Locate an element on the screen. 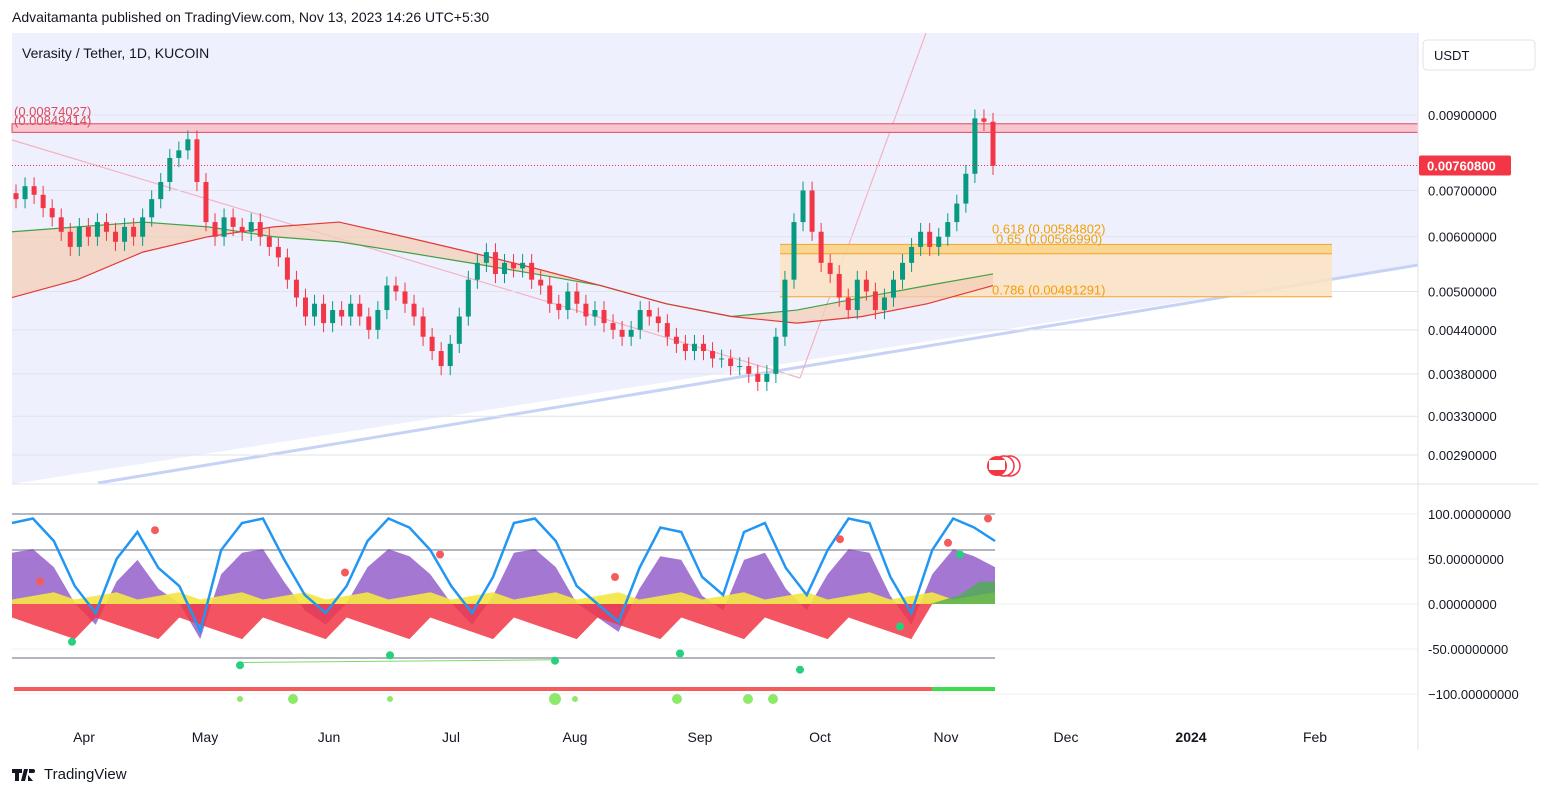 The width and height of the screenshot is (1553, 798). ma-ribbon-fill is located at coordinates (502, 273).